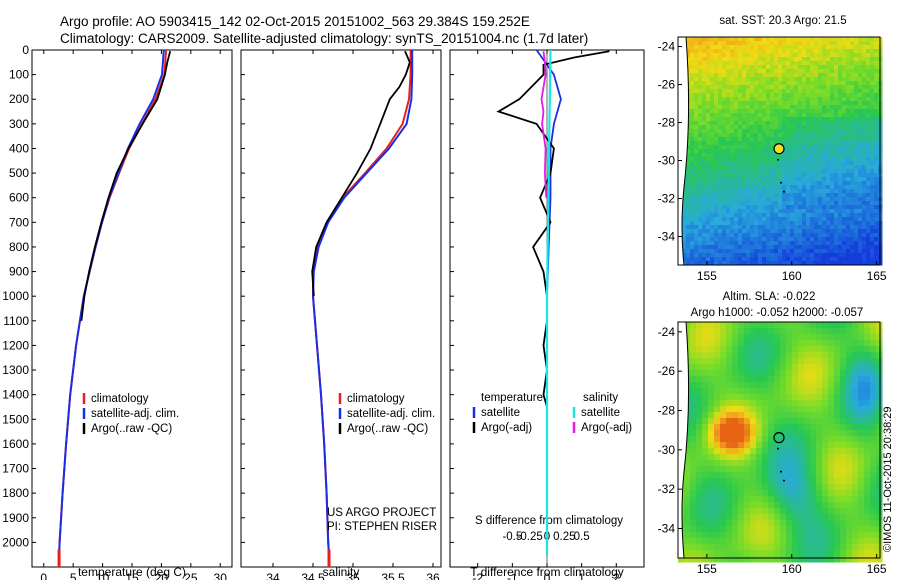  Describe the element at coordinates (683, 151) in the screenshot. I see `sst-map-coastline` at that location.